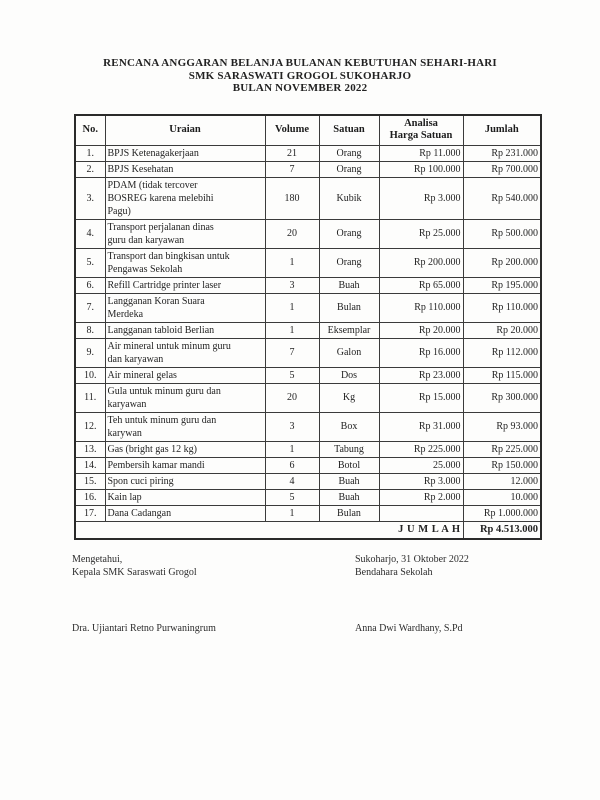 This screenshot has width=600, height=800. What do you see at coordinates (349, 375) in the screenshot?
I see `row-unit: Dos` at bounding box center [349, 375].